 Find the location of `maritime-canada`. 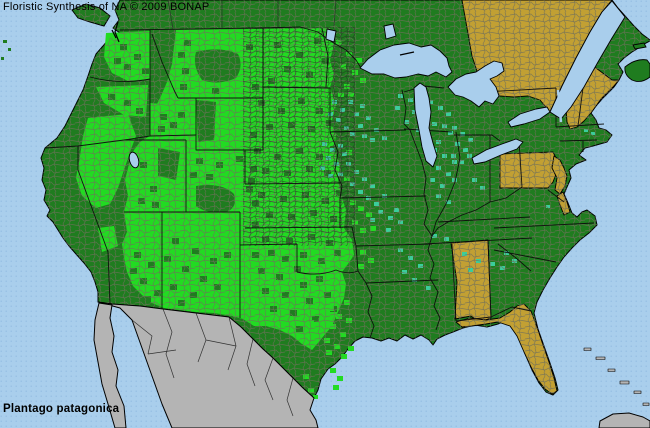

maritime-canada is located at coordinates (380, 51).